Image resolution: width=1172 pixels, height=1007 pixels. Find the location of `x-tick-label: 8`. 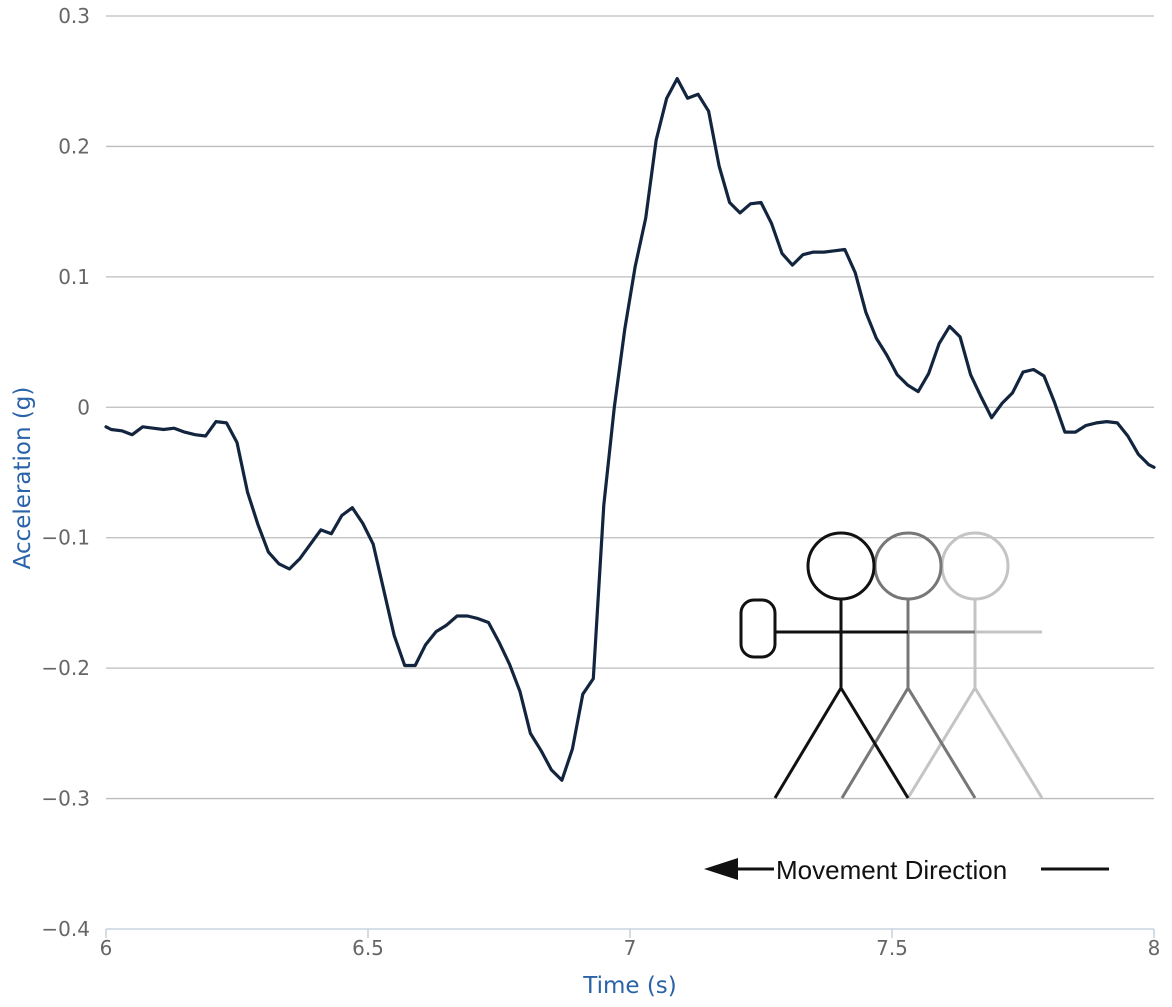

x-tick-label: 8 is located at coordinates (1154, 948).